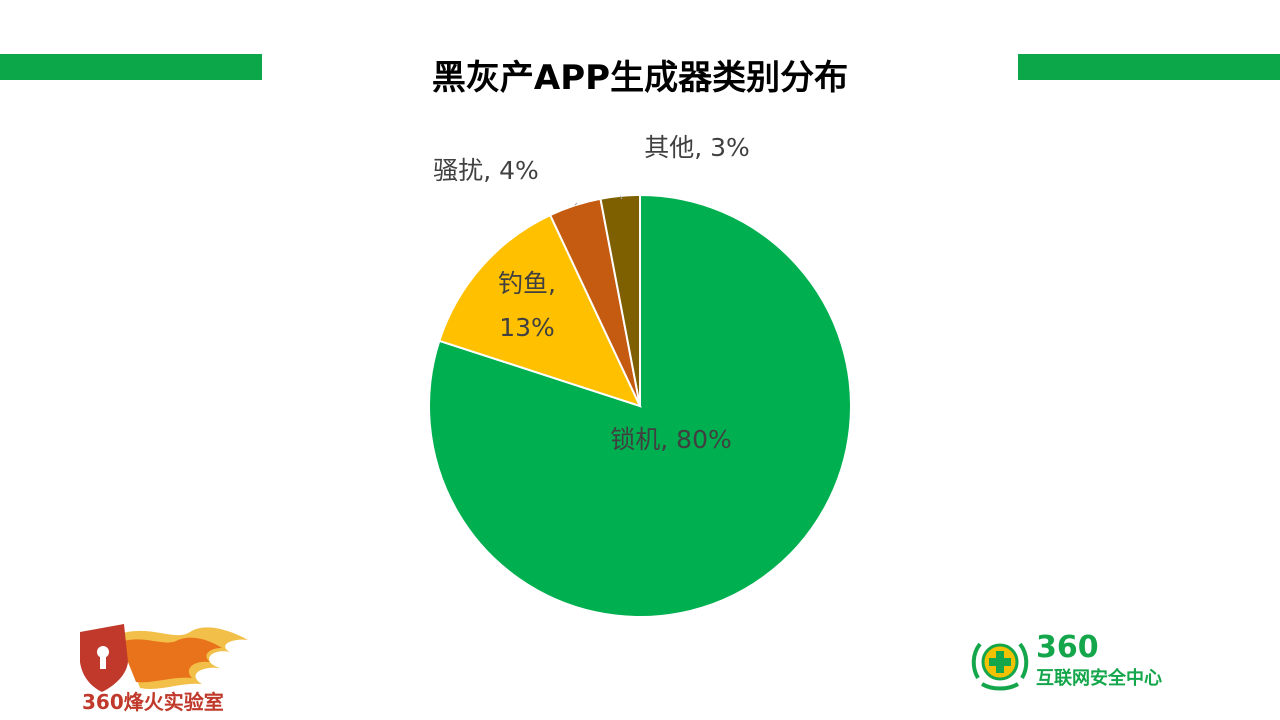  What do you see at coordinates (1067, 647) in the screenshot?
I see `360-brand-text: 360` at bounding box center [1067, 647].